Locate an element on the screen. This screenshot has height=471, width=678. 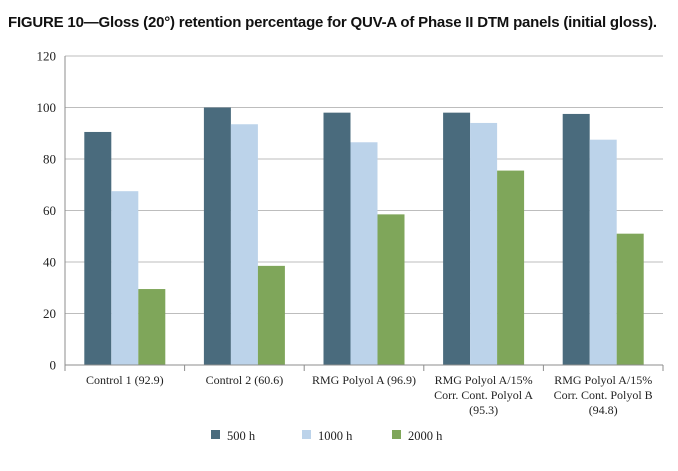
legend: 500 h 1000 h 2000 h is located at coordinates (327, 436).